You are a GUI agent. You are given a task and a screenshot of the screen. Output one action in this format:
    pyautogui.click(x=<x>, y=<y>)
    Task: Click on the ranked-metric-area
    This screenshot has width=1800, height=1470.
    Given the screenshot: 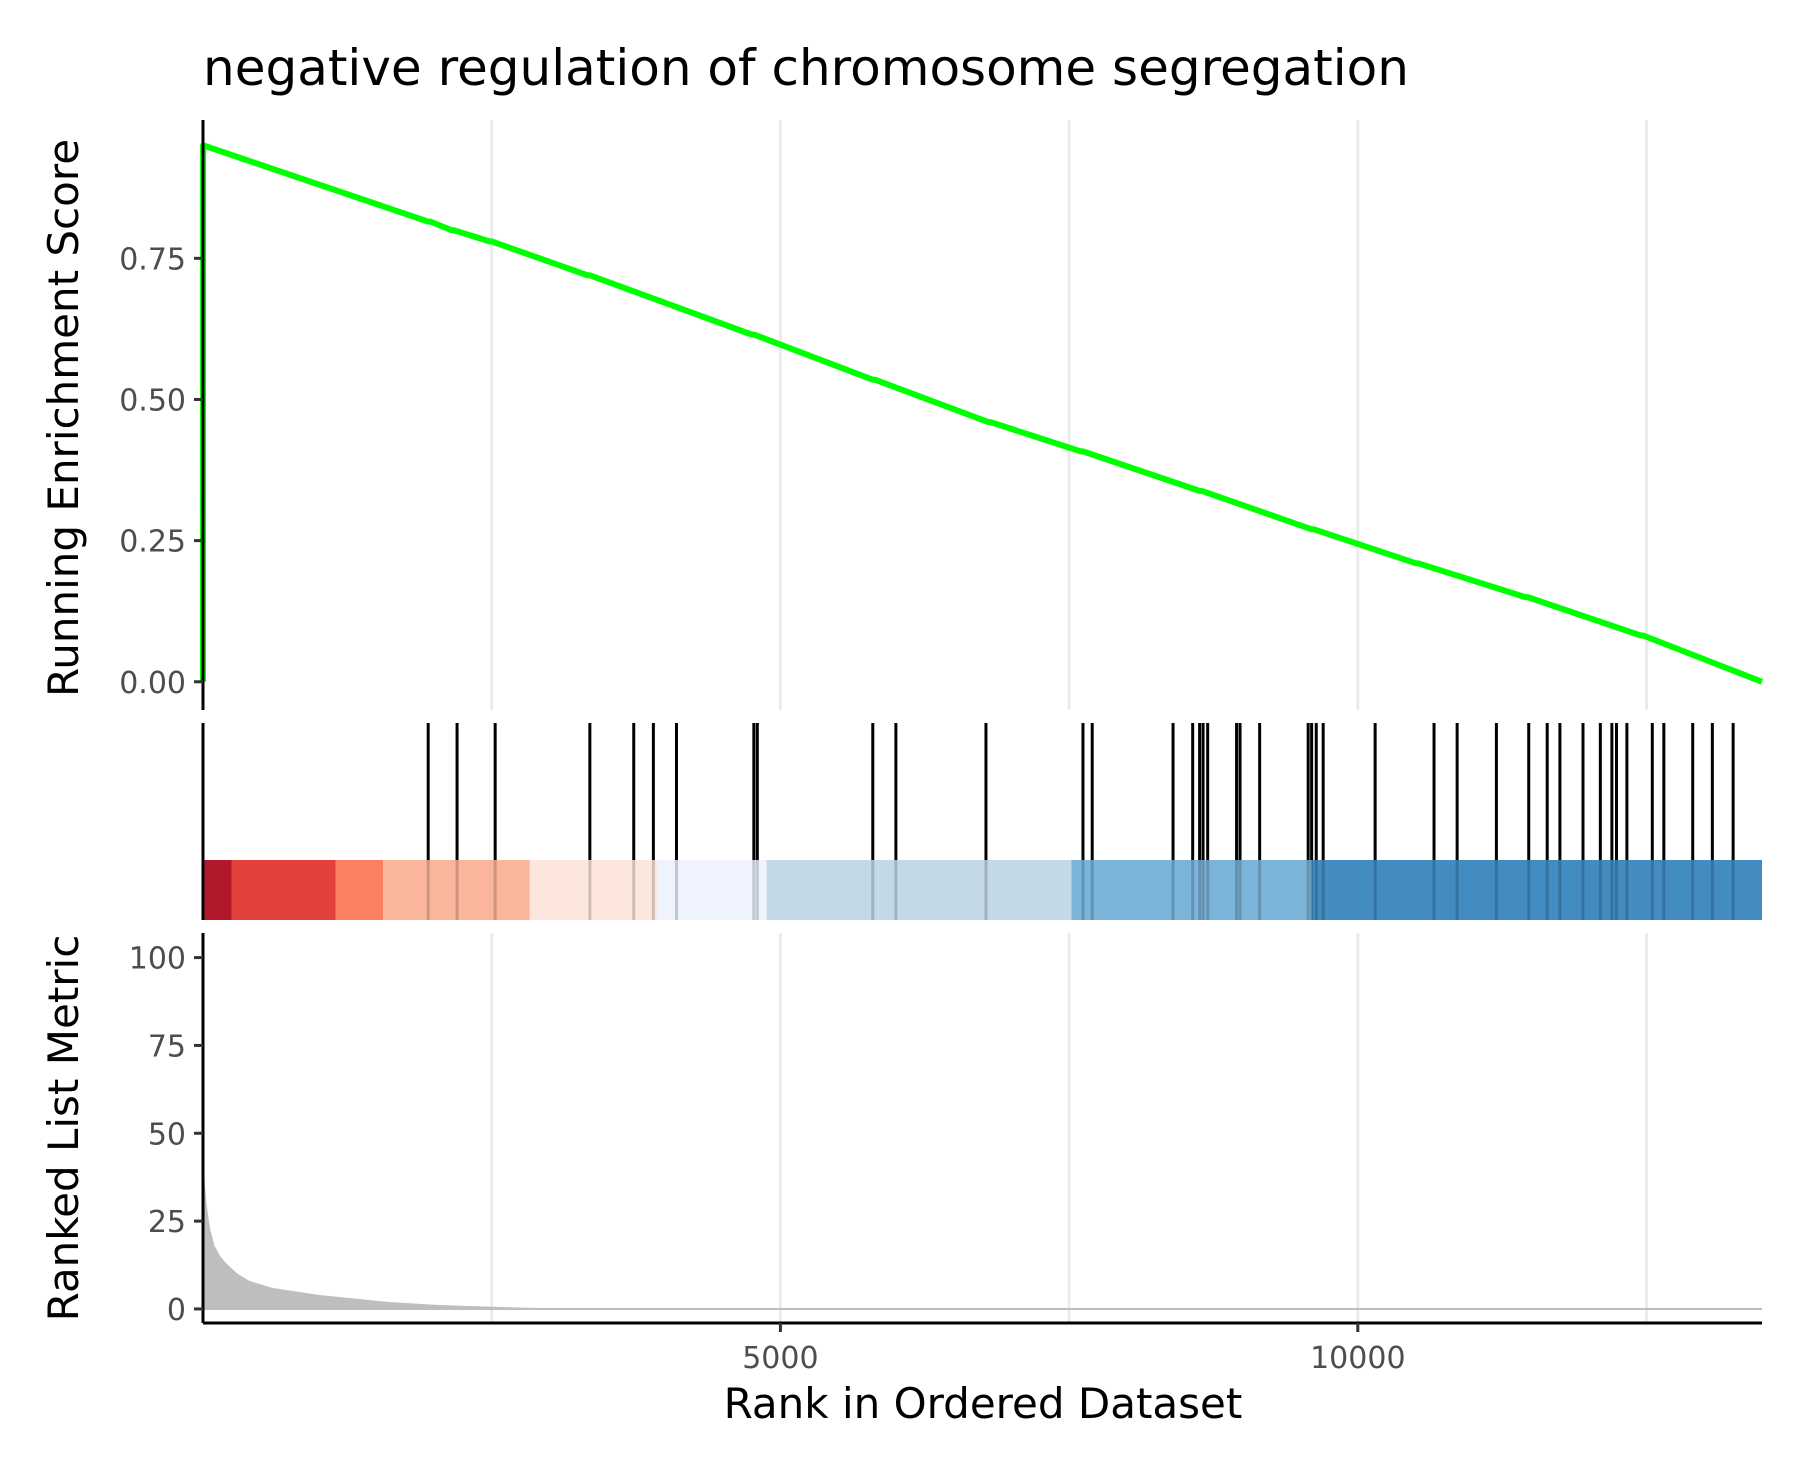 What is the action you would take?
    pyautogui.click(x=982, y=1229)
    